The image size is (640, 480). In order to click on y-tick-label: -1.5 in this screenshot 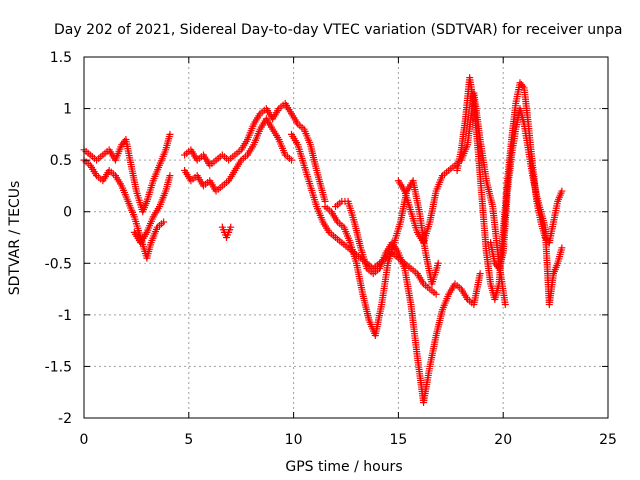, I will do `click(58, 367)`.